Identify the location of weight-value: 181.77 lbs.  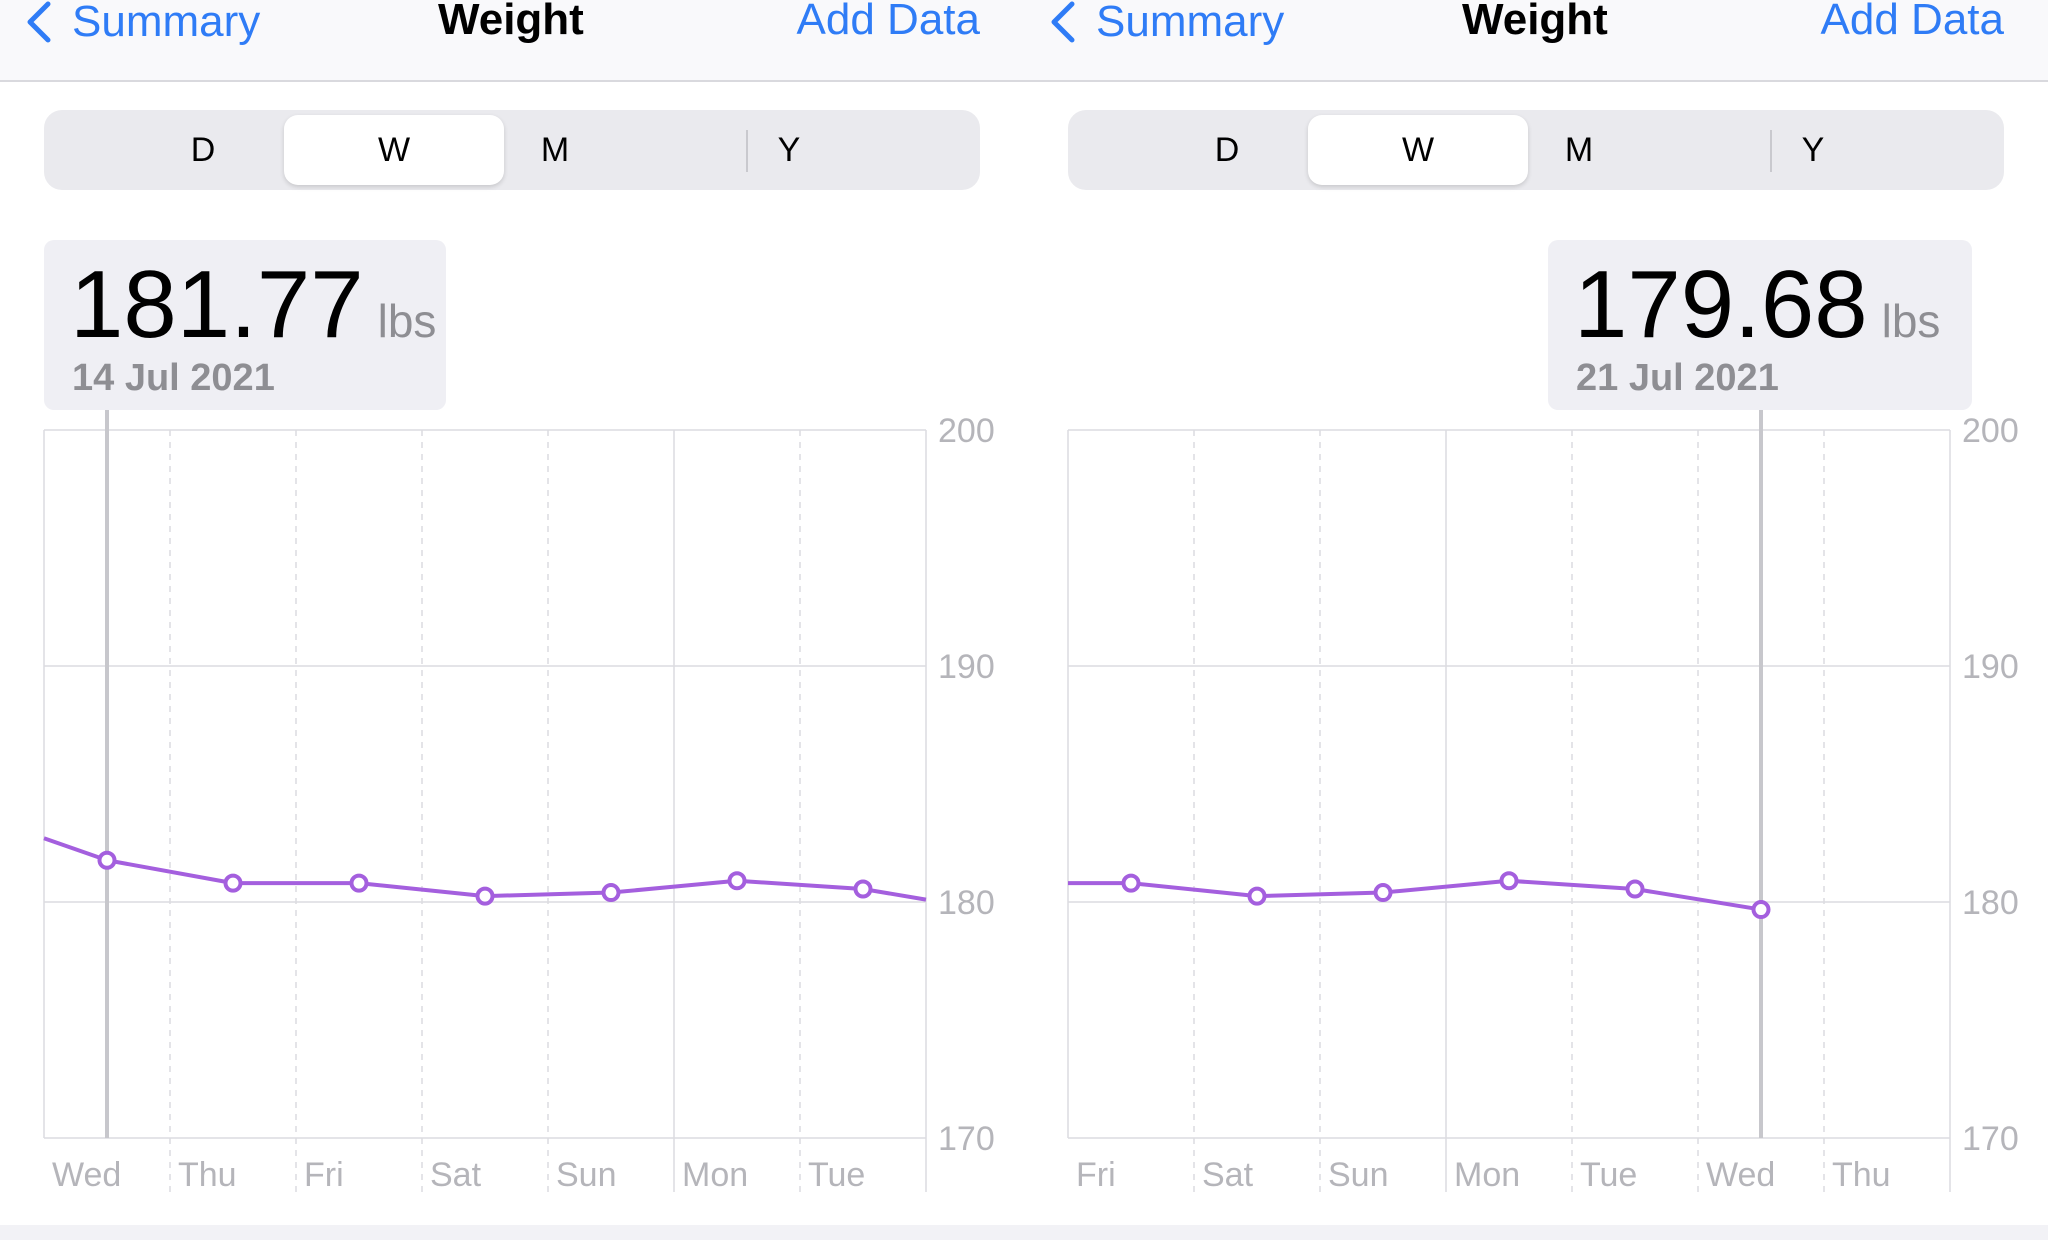
(253, 313).